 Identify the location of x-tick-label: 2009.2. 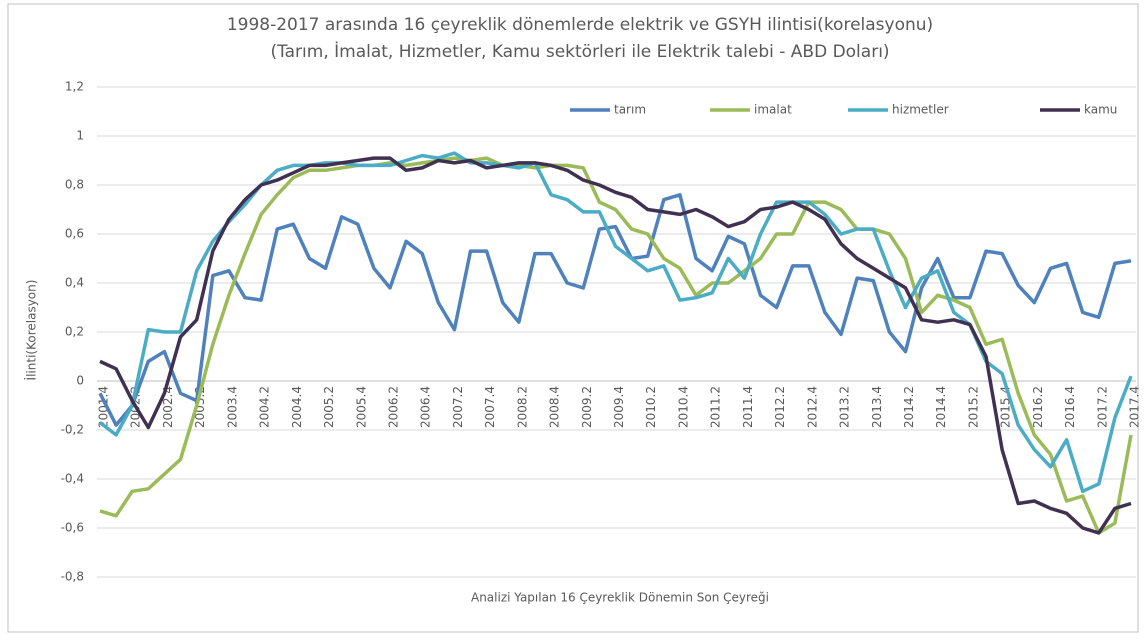
(587, 407).